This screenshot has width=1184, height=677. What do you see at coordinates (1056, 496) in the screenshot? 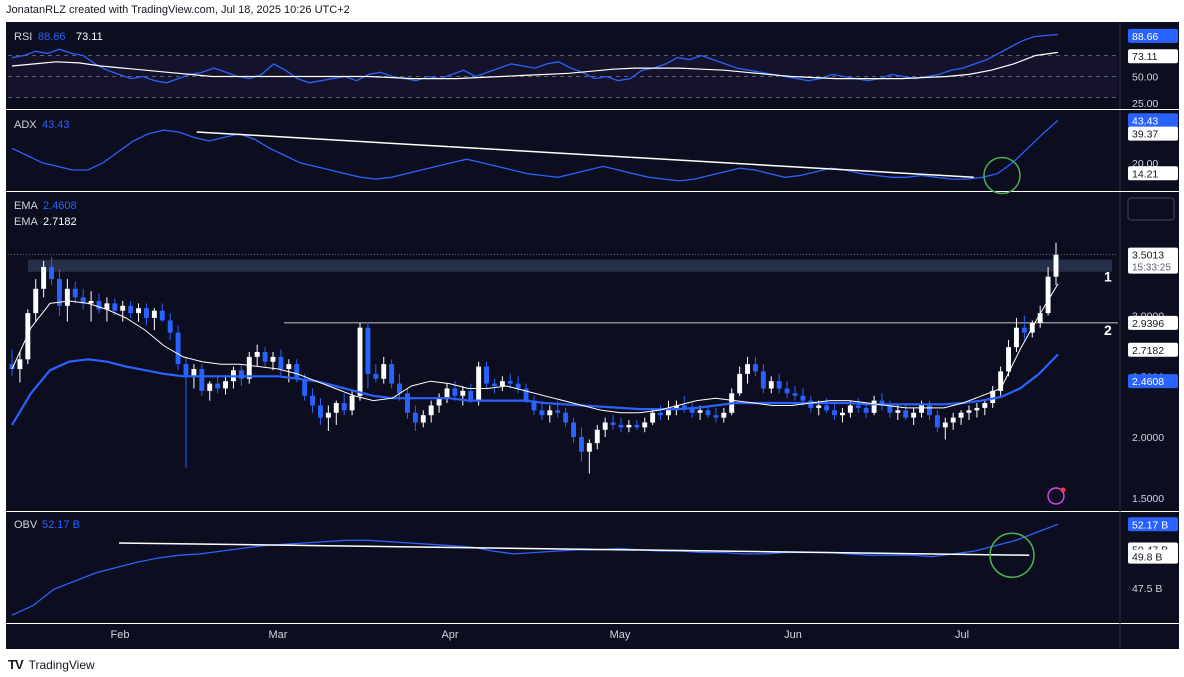
I see `alert-icon` at bounding box center [1056, 496].